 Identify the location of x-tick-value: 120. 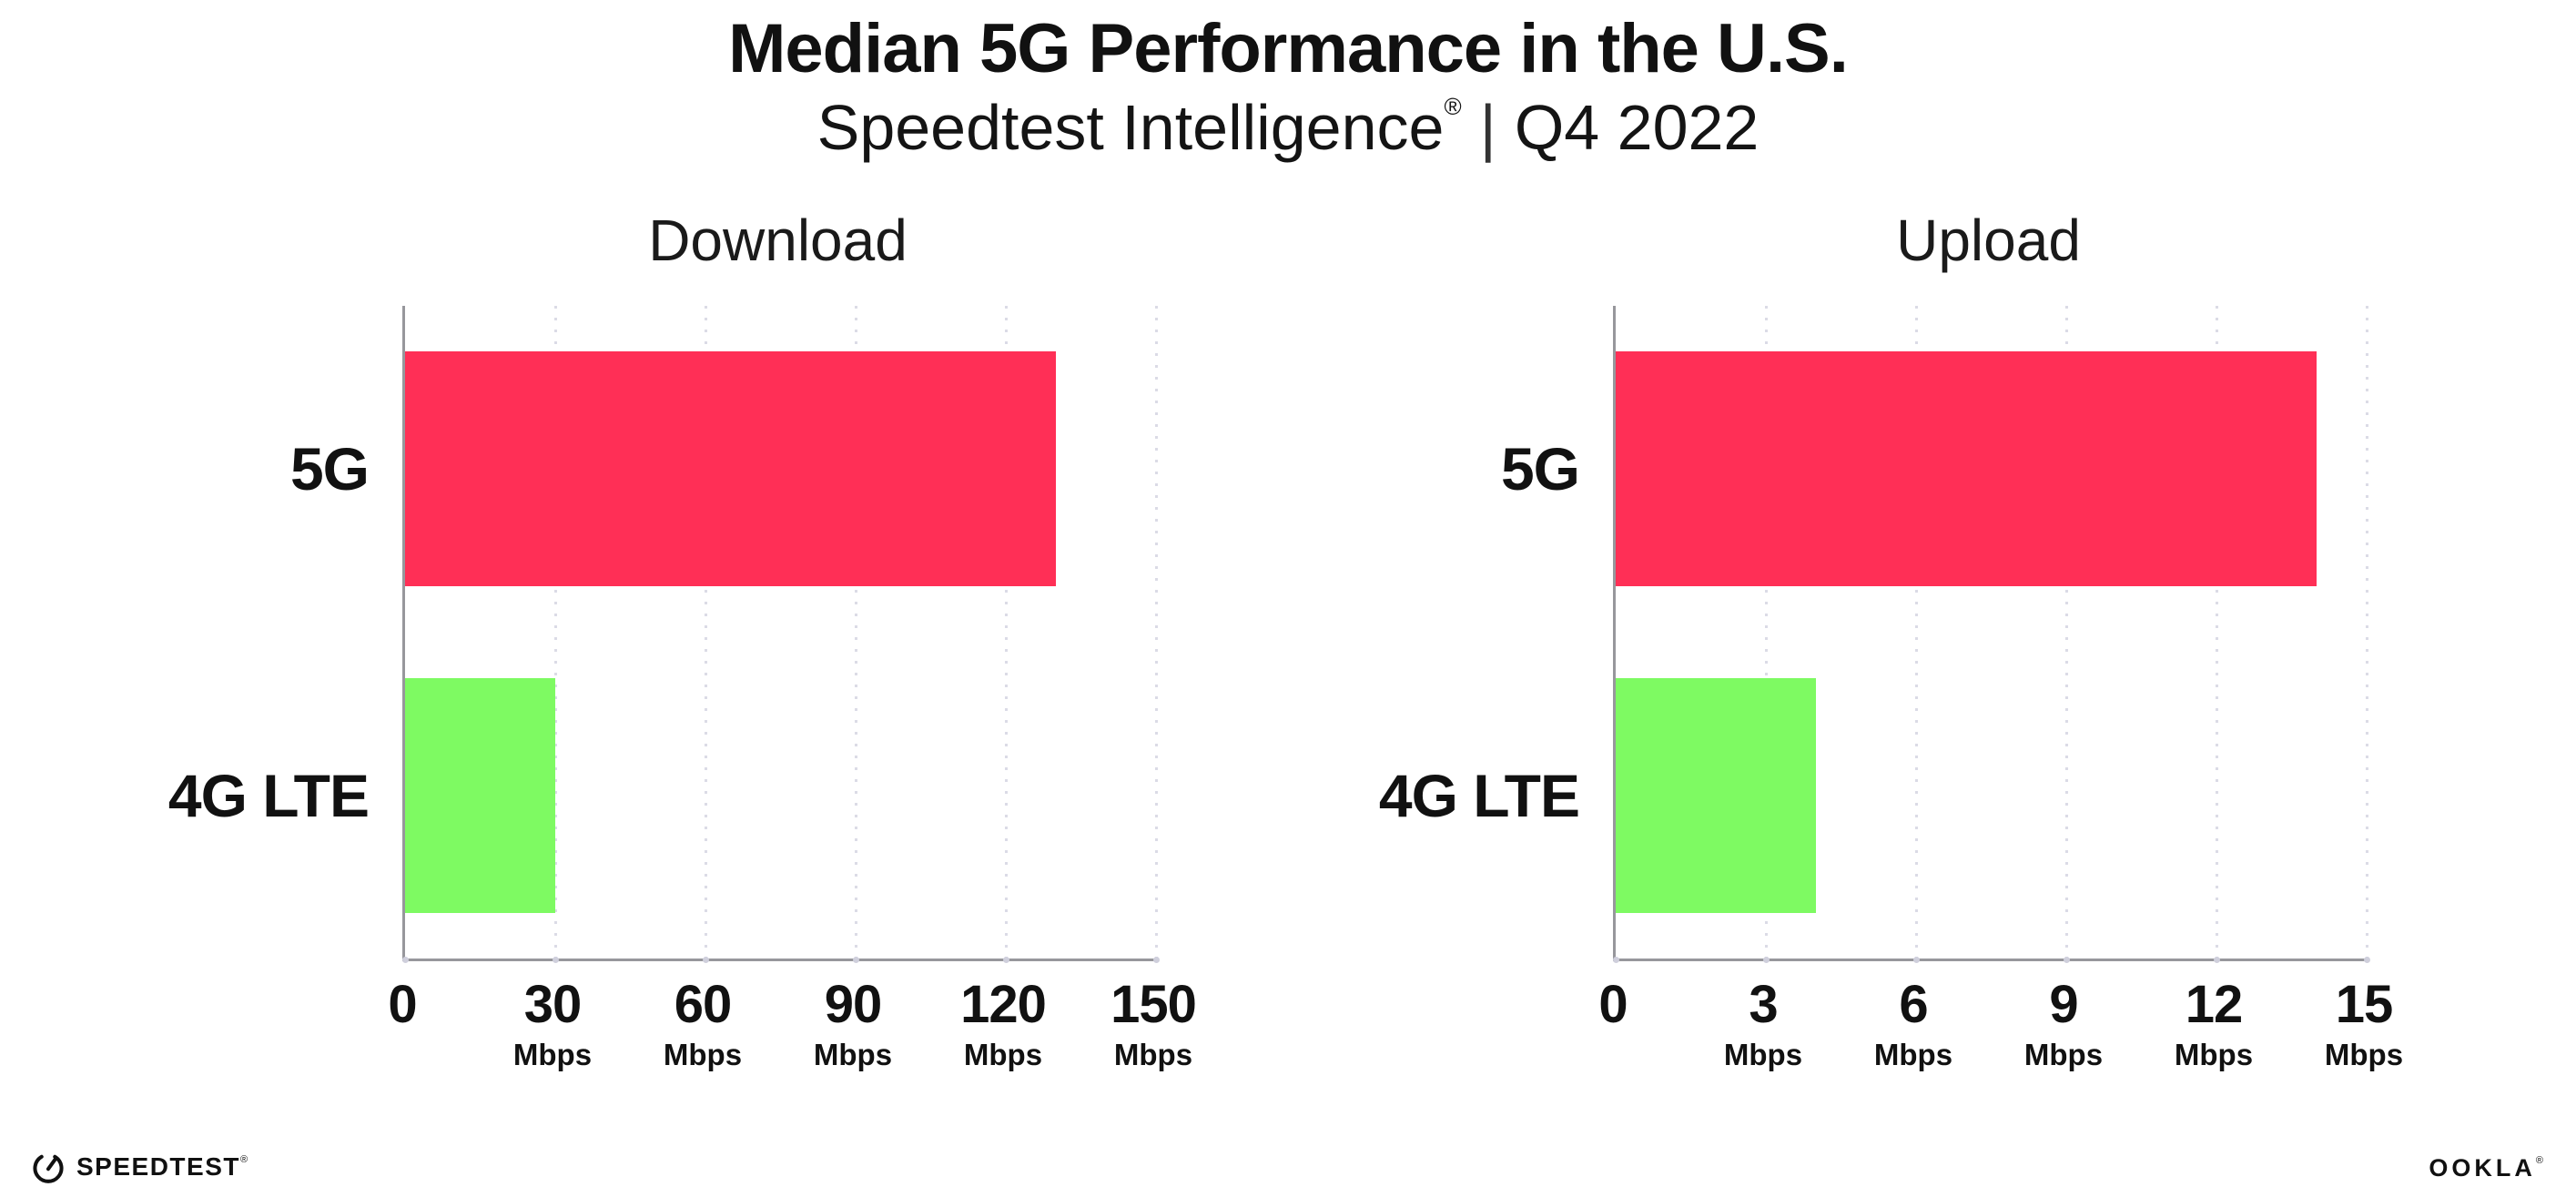
(1003, 1005).